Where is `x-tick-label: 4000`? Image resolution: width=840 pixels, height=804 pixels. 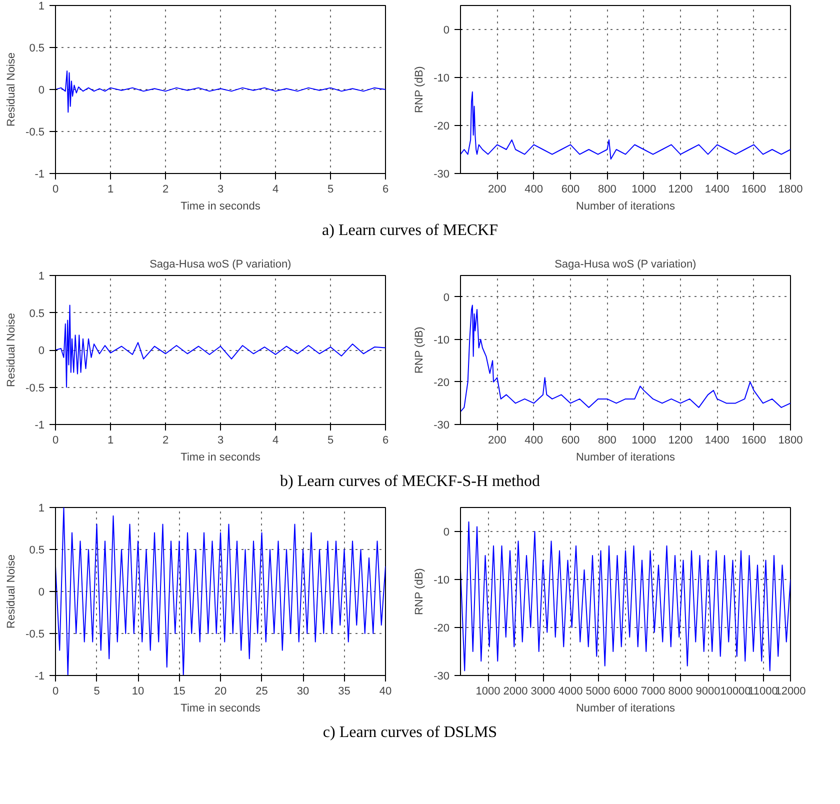
x-tick-label: 4000 is located at coordinates (570, 692).